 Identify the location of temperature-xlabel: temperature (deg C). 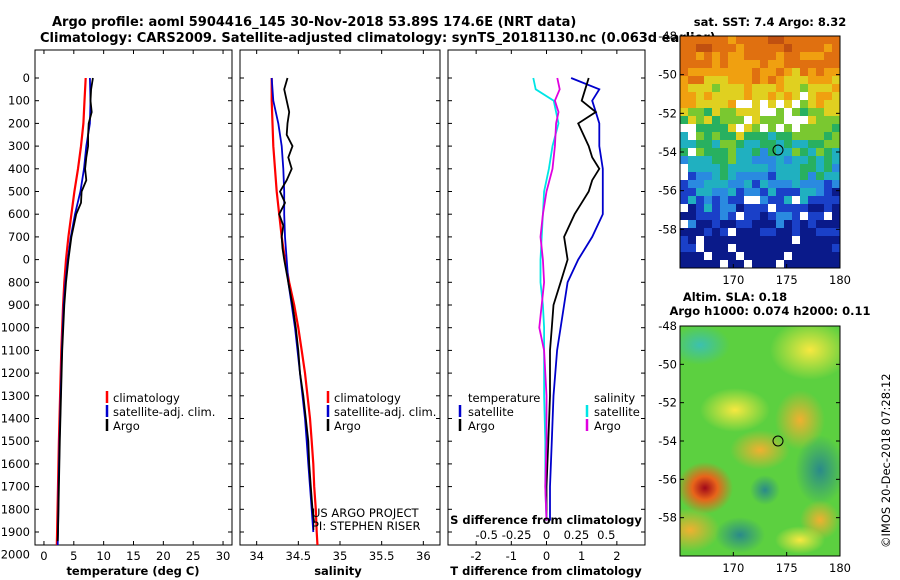
(132, 571).